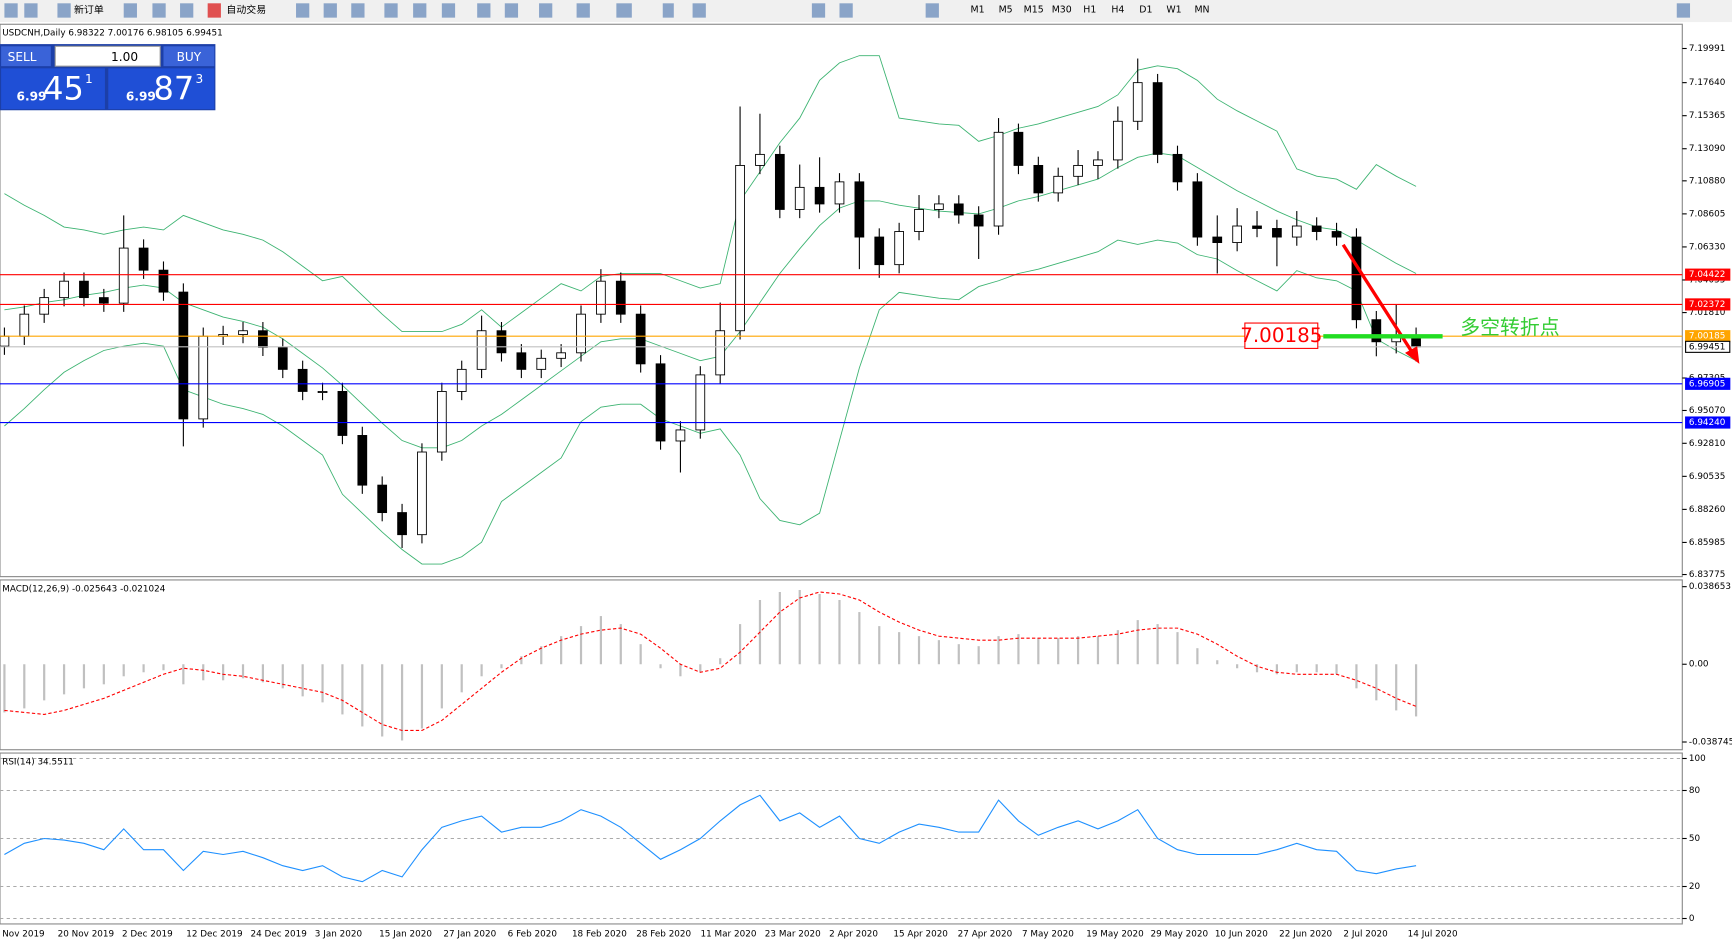 The height and width of the screenshot is (946, 1732). What do you see at coordinates (469, 934) in the screenshot?
I see `x-tick-label: 27 Jan 2020` at bounding box center [469, 934].